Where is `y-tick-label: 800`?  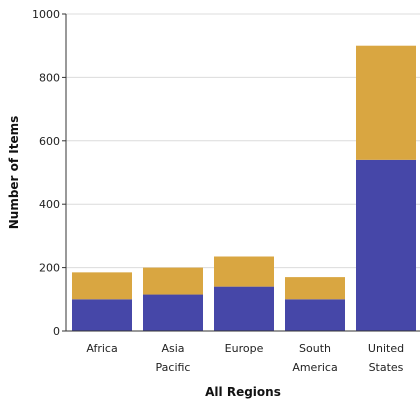
y-tick-label: 800 is located at coordinates (49, 77).